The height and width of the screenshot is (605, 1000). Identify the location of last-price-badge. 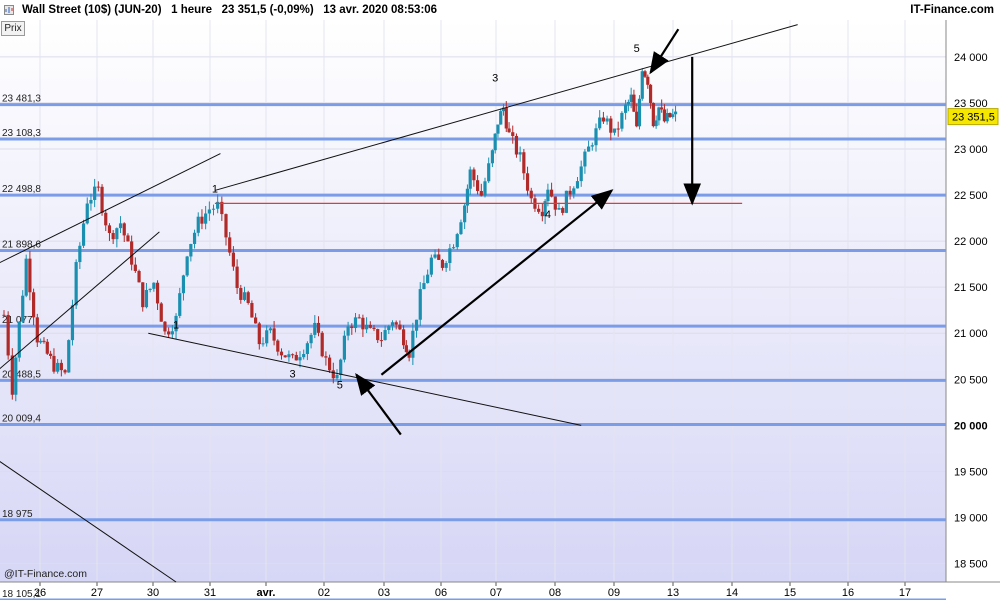
(973, 117).